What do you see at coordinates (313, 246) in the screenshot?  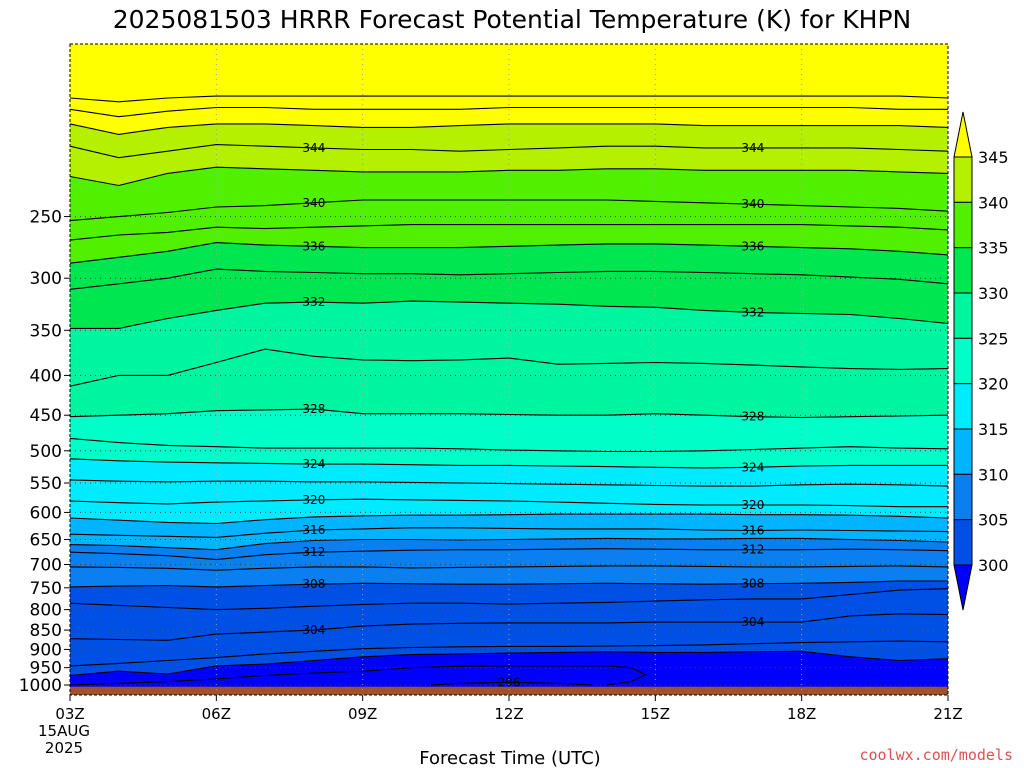 I see `contour-label: 336` at bounding box center [313, 246].